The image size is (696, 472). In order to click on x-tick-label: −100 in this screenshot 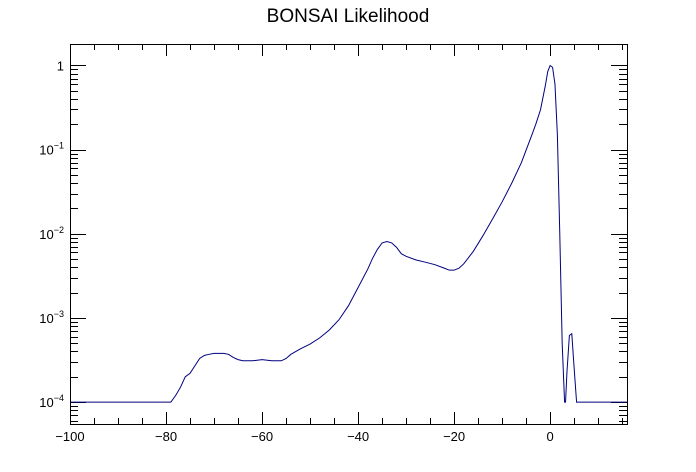, I will do `click(69, 436)`.